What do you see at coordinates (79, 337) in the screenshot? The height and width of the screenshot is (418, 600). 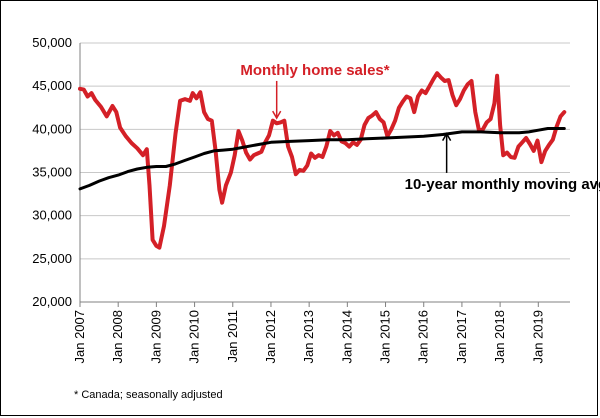 I see `x-tick-label: Jan 2007` at bounding box center [79, 337].